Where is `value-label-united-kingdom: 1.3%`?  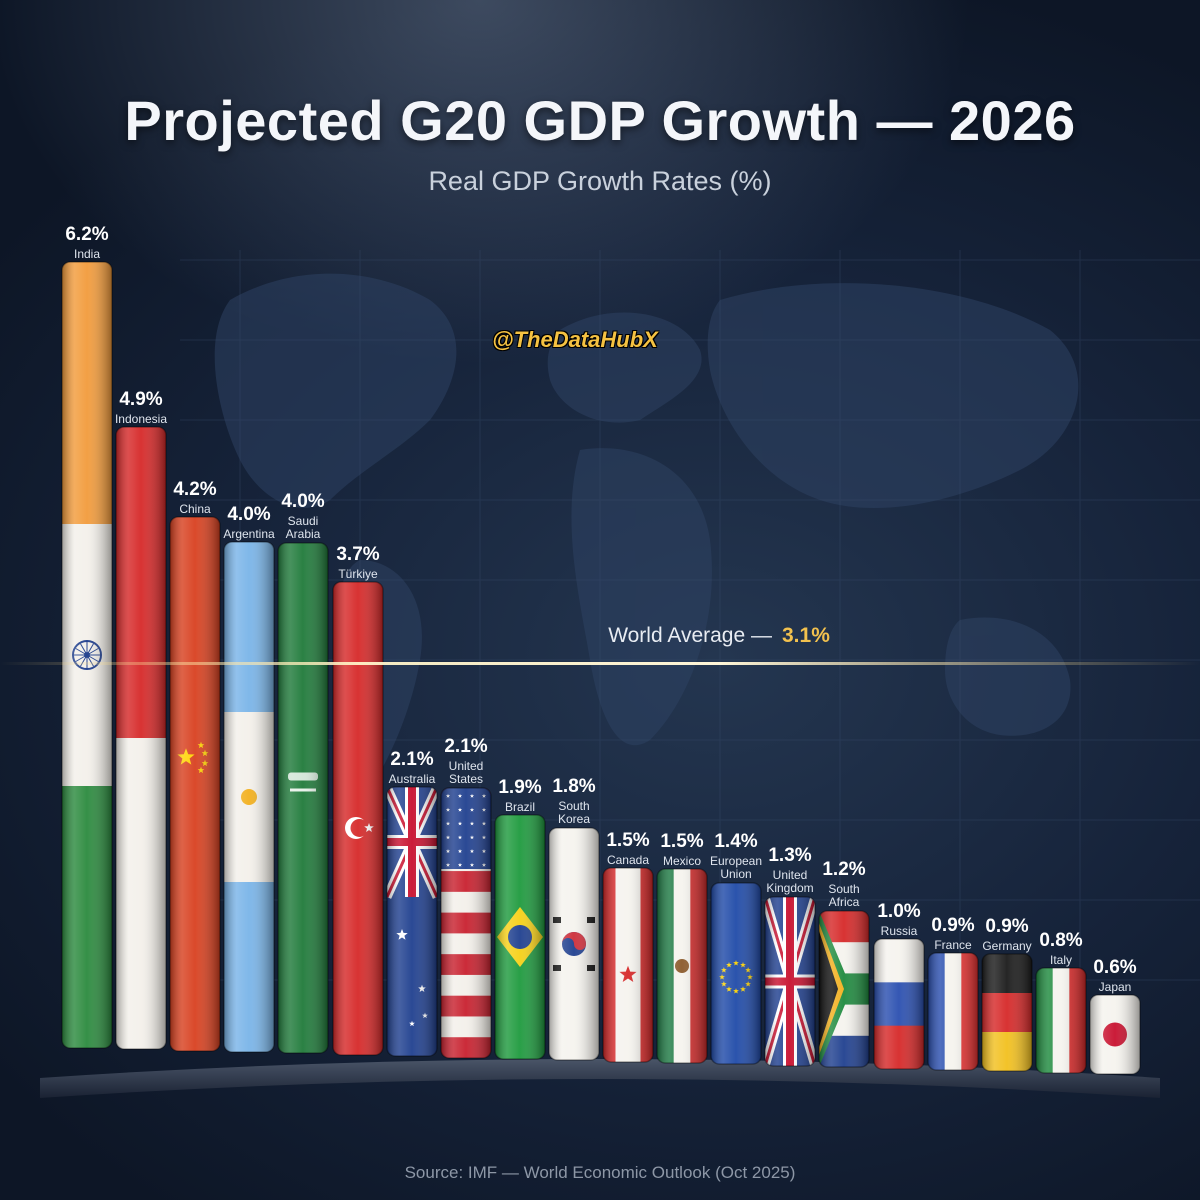 value-label-united-kingdom: 1.3% is located at coordinates (789, 855).